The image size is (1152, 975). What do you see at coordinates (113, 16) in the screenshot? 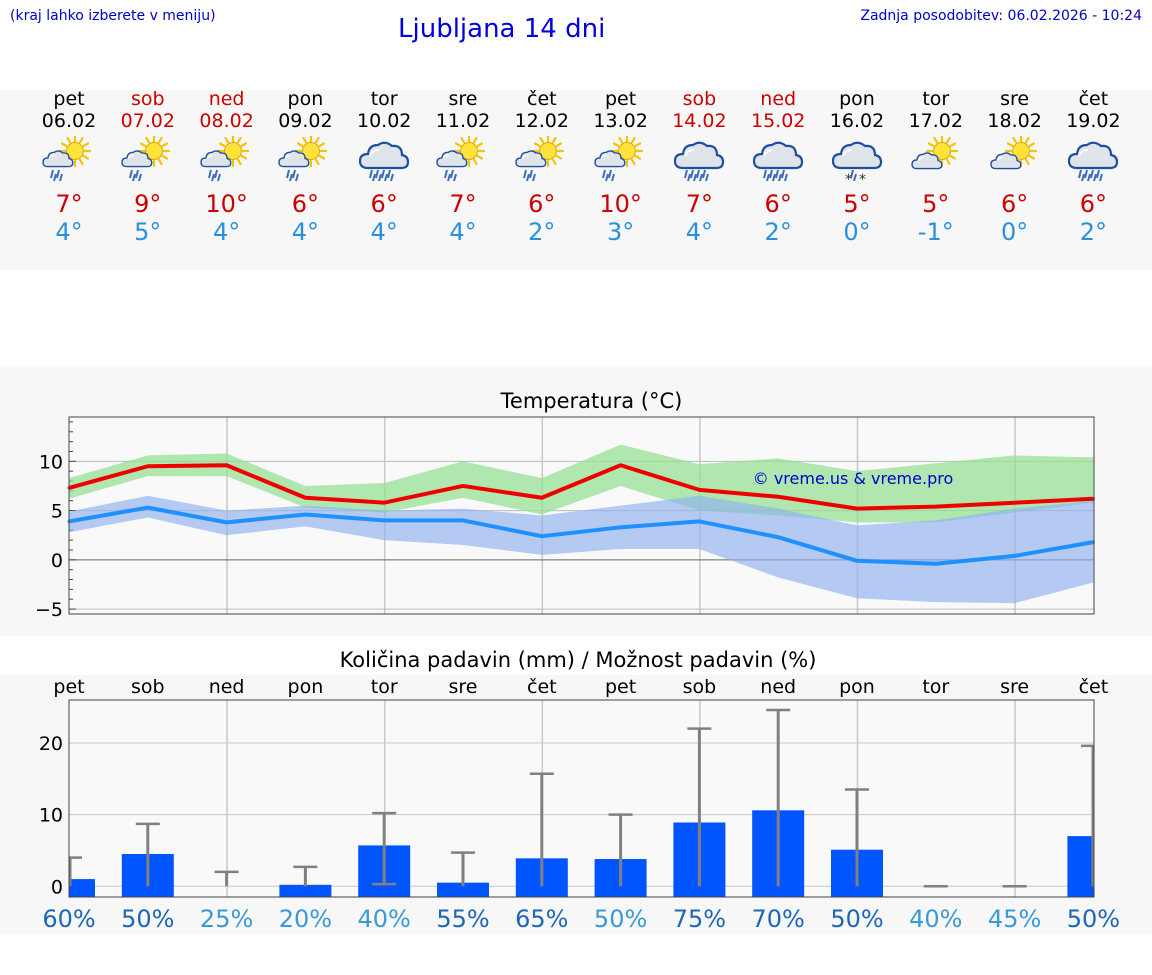
I see `city-menu-note: (kraj lahko izberete v meniju)` at bounding box center [113, 16].